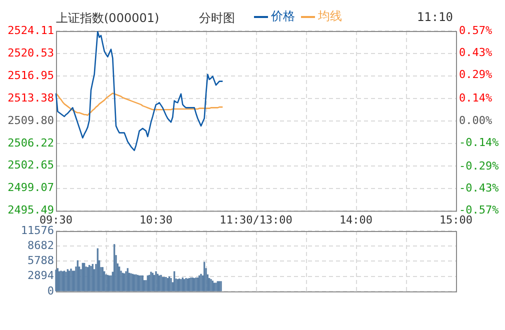 This screenshot has height=330, width=505. Describe the element at coordinates (31, 30) in the screenshot. I see `y-tick-label: 2524.11` at that location.